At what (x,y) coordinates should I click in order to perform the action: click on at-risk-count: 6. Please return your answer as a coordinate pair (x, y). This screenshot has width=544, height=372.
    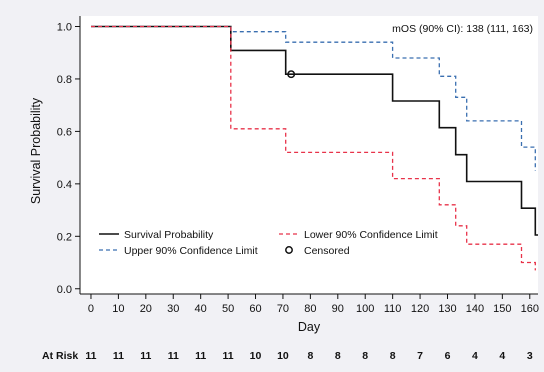
    Looking at the image, I should click on (448, 356).